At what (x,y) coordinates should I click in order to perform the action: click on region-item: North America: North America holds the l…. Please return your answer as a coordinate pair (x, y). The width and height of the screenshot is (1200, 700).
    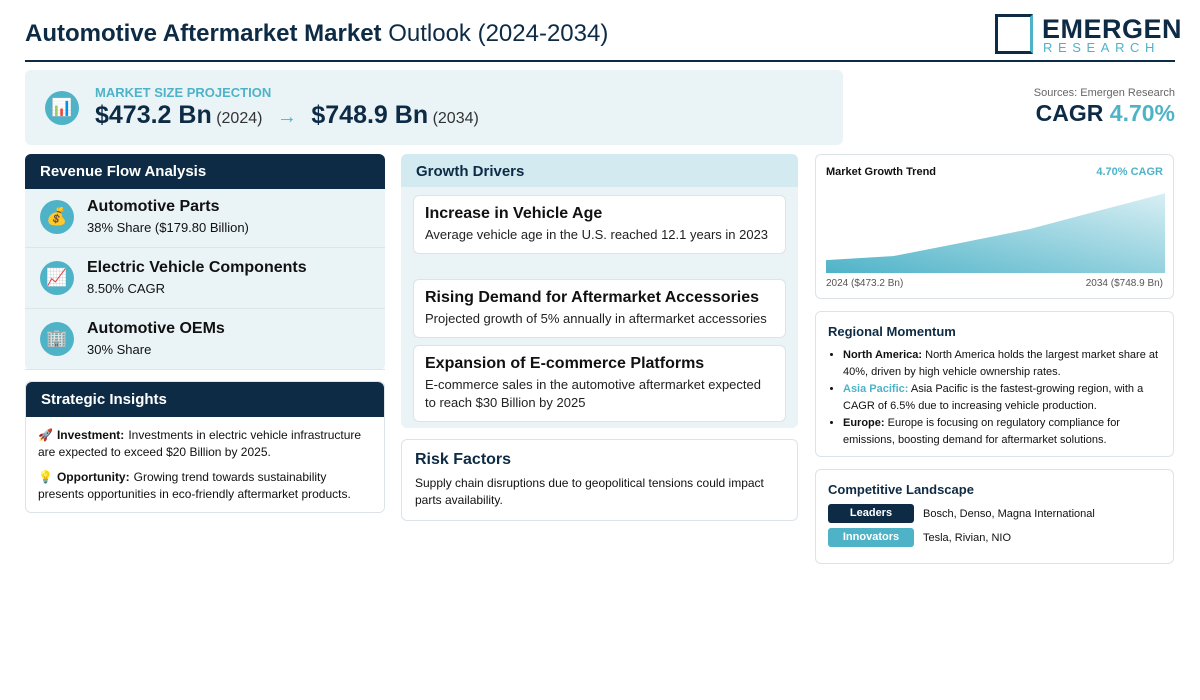
    Looking at the image, I should click on (1002, 364).